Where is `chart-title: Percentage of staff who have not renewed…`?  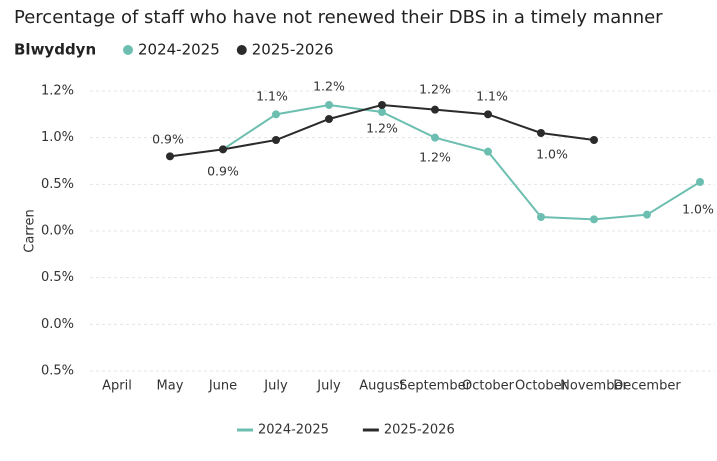
chart-title: Percentage of staff who have not renewed… is located at coordinates (338, 17).